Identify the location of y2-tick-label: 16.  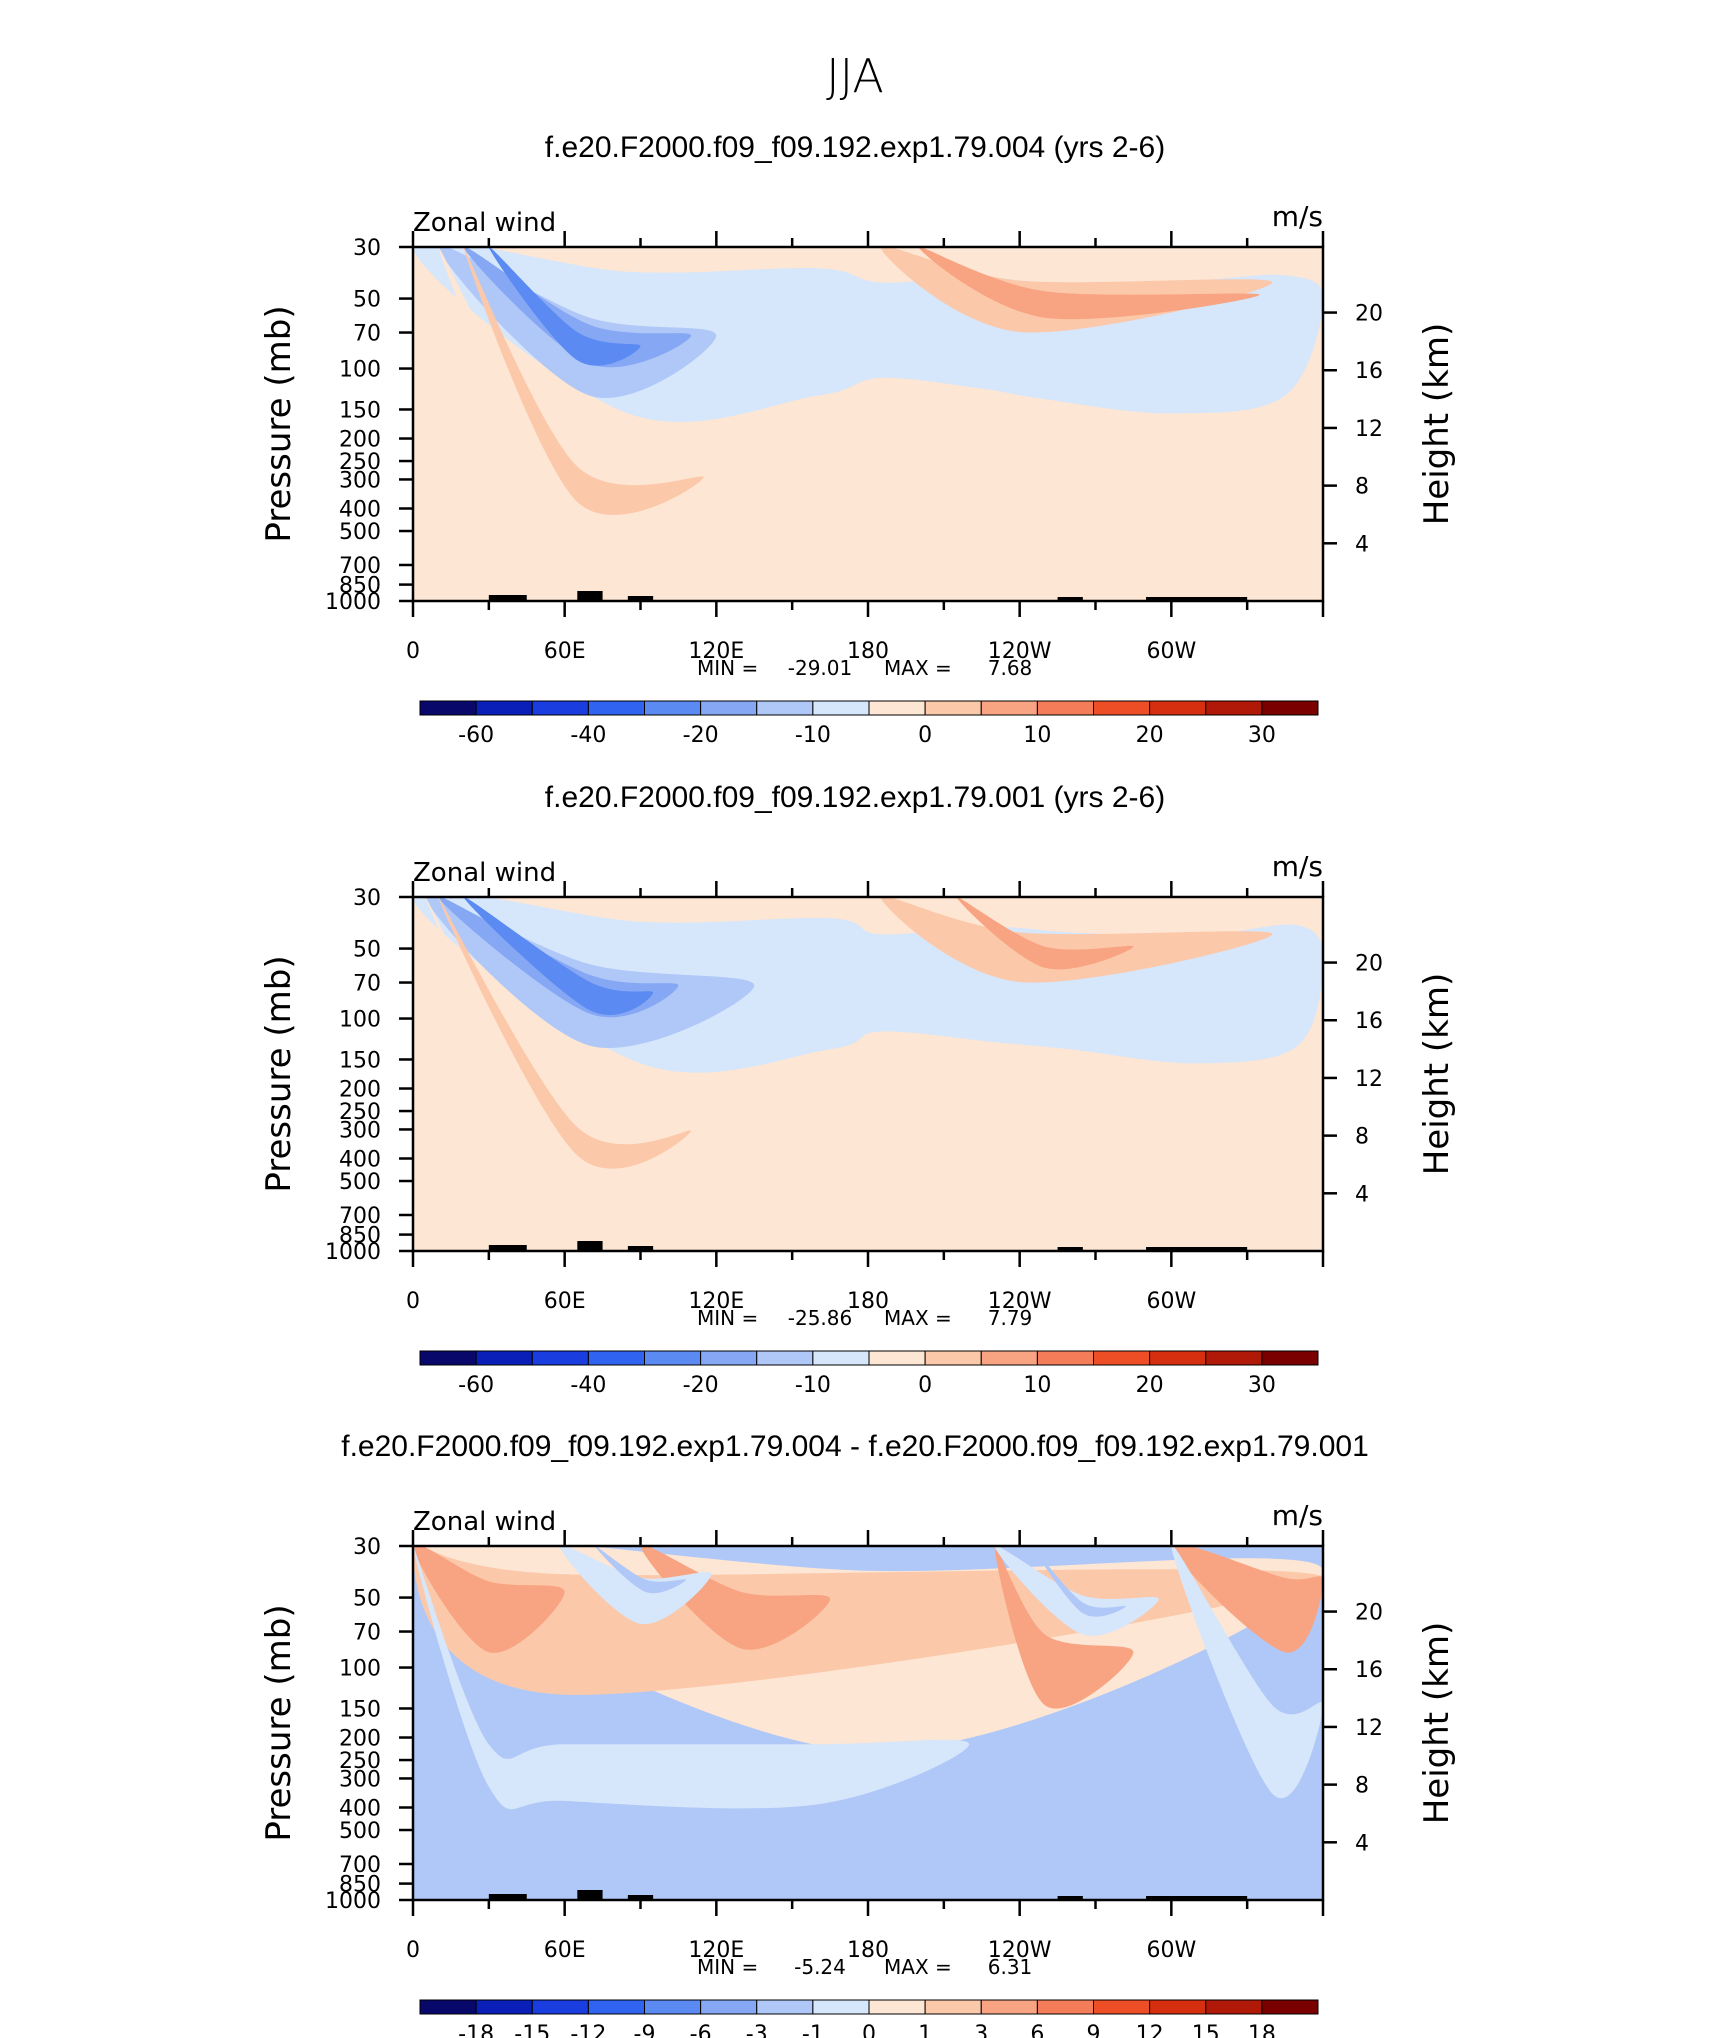
(1369, 1021).